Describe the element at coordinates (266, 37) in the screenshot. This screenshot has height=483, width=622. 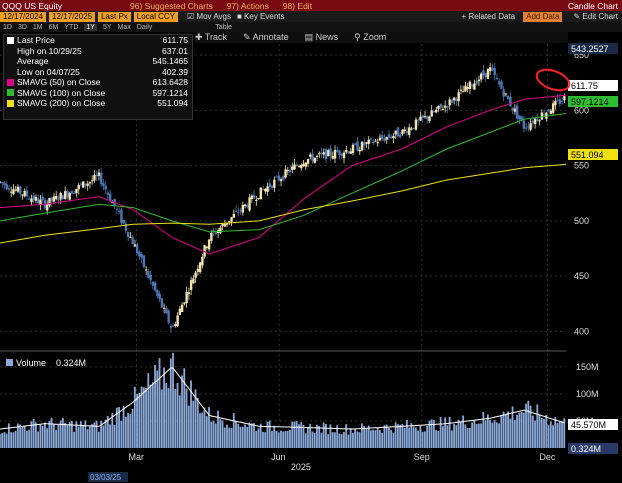
I see `annotate-button: ✎ Annotate` at that location.